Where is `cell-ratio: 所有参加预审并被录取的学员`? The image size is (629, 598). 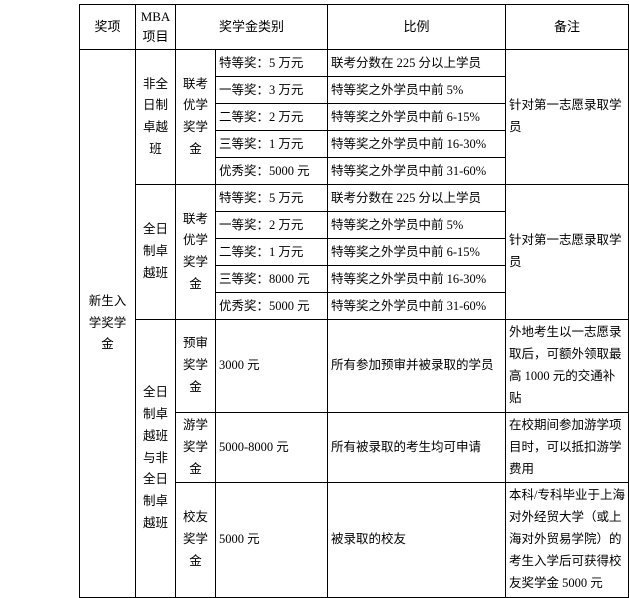
cell-ratio: 所有参加预审并被录取的学员 is located at coordinates (417, 366).